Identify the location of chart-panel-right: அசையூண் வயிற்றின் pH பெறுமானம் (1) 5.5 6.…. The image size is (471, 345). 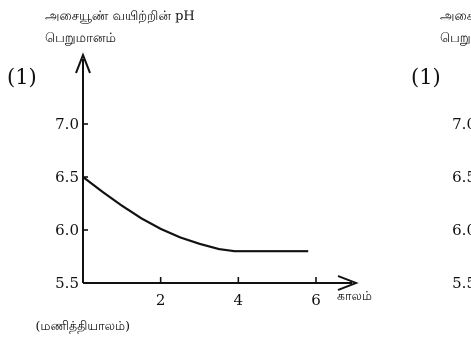
(441, 150).